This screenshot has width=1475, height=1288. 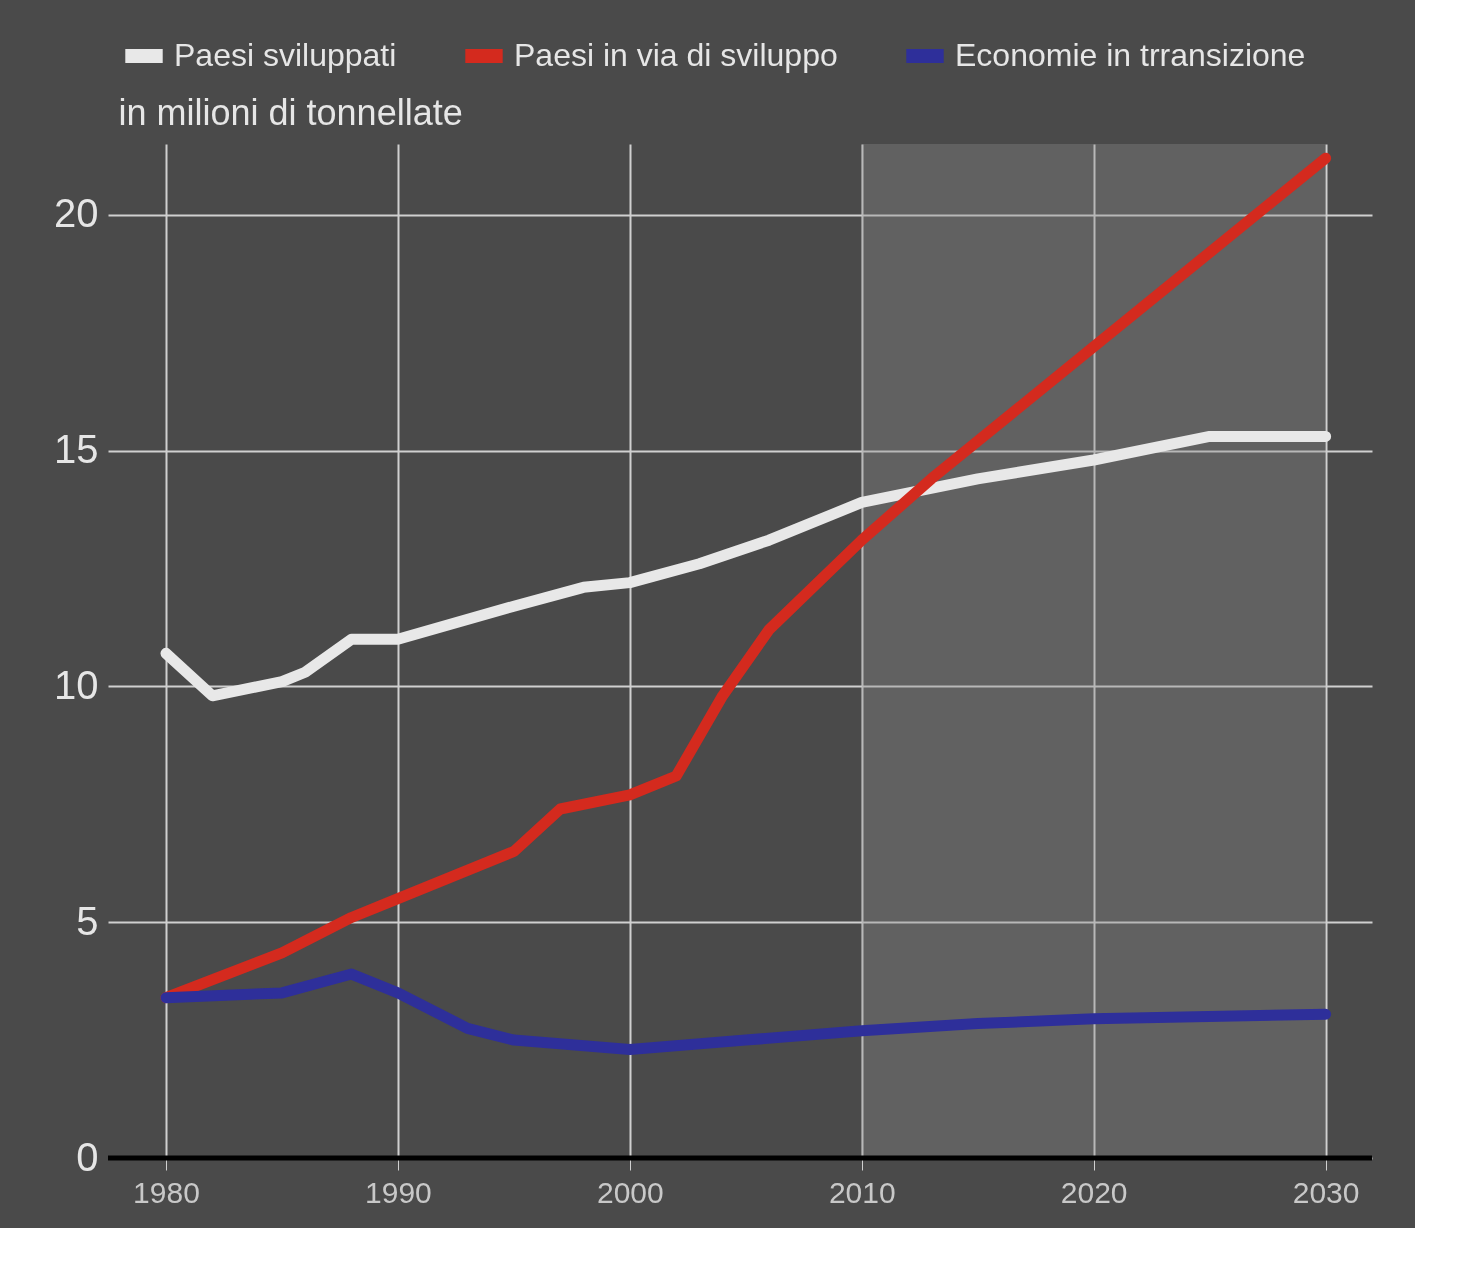 What do you see at coordinates (76, 213) in the screenshot?
I see `y-tick-label: 20` at bounding box center [76, 213].